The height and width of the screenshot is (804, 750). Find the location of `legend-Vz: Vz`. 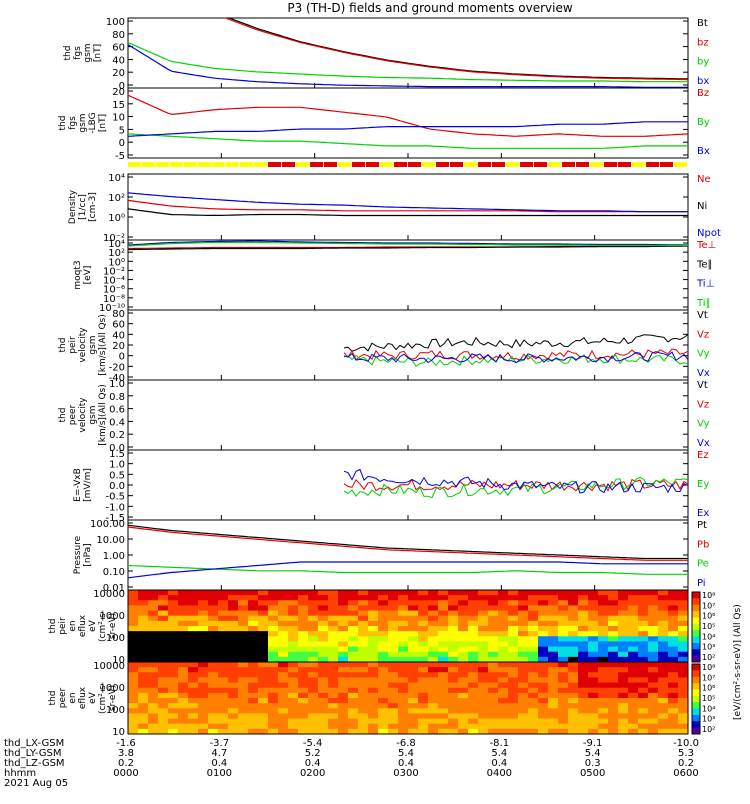

legend-Vz: Vz is located at coordinates (703, 404).